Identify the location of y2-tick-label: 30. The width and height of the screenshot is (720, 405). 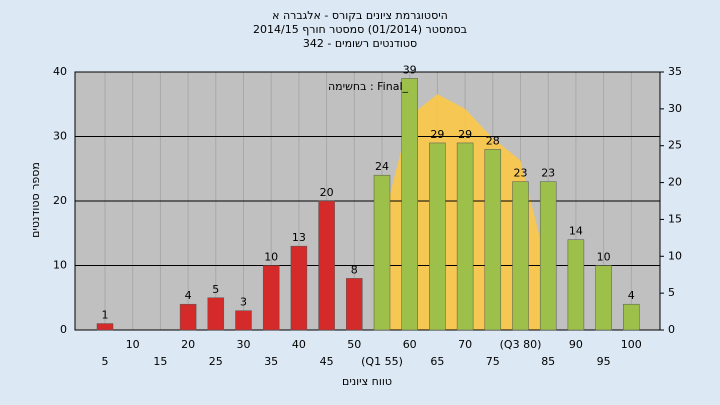
(675, 108).